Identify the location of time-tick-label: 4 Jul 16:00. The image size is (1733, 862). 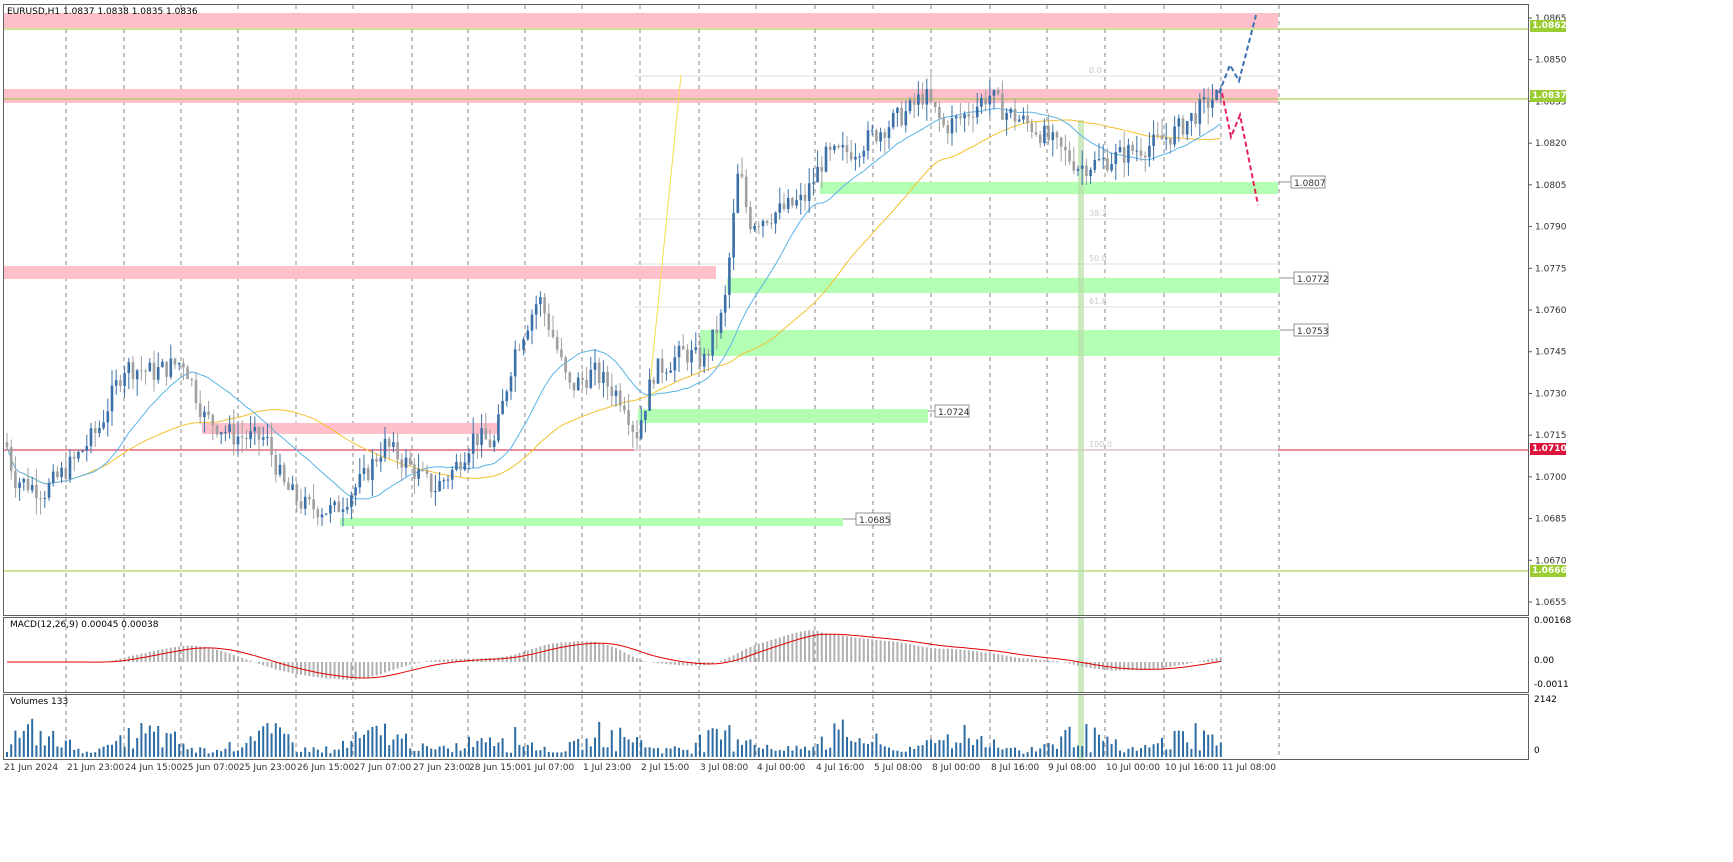
(840, 768).